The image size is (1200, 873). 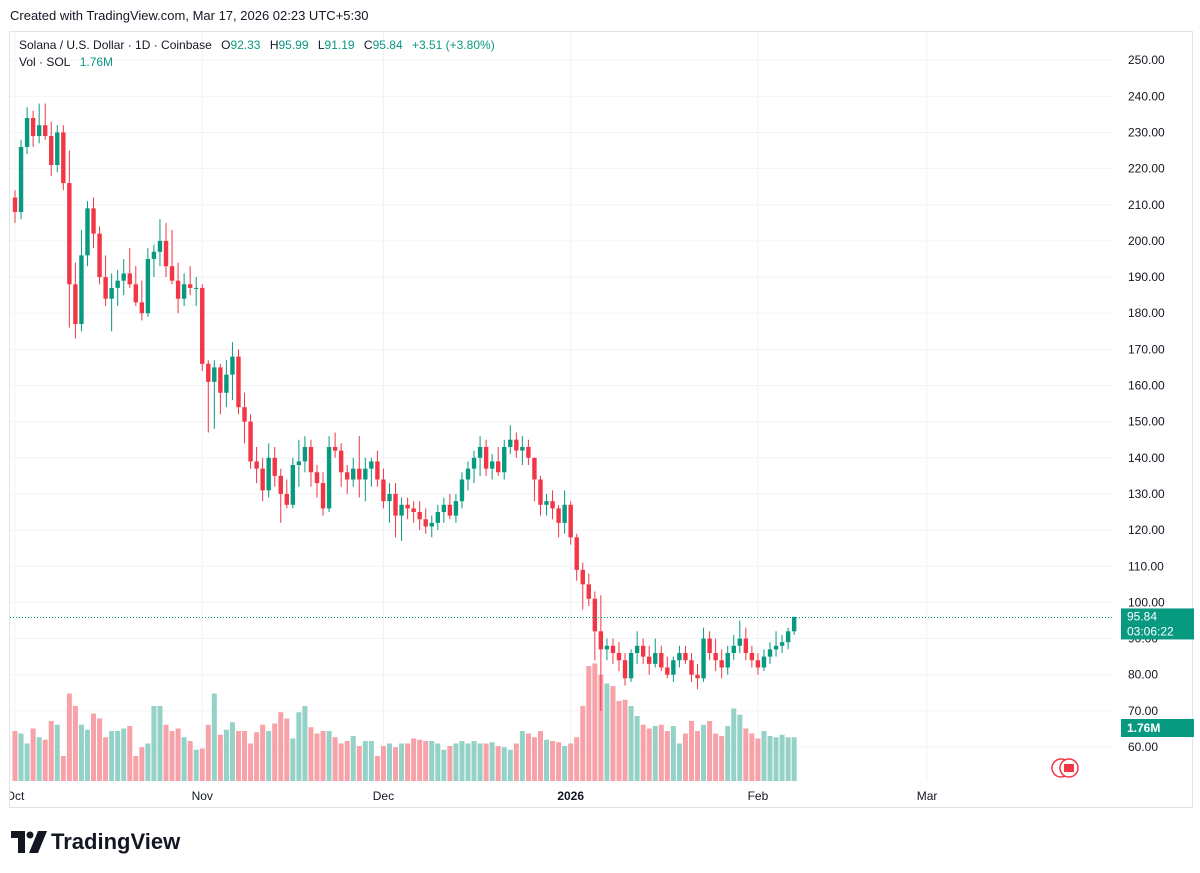 What do you see at coordinates (245, 45) in the screenshot?
I see `open-value: 92.33` at bounding box center [245, 45].